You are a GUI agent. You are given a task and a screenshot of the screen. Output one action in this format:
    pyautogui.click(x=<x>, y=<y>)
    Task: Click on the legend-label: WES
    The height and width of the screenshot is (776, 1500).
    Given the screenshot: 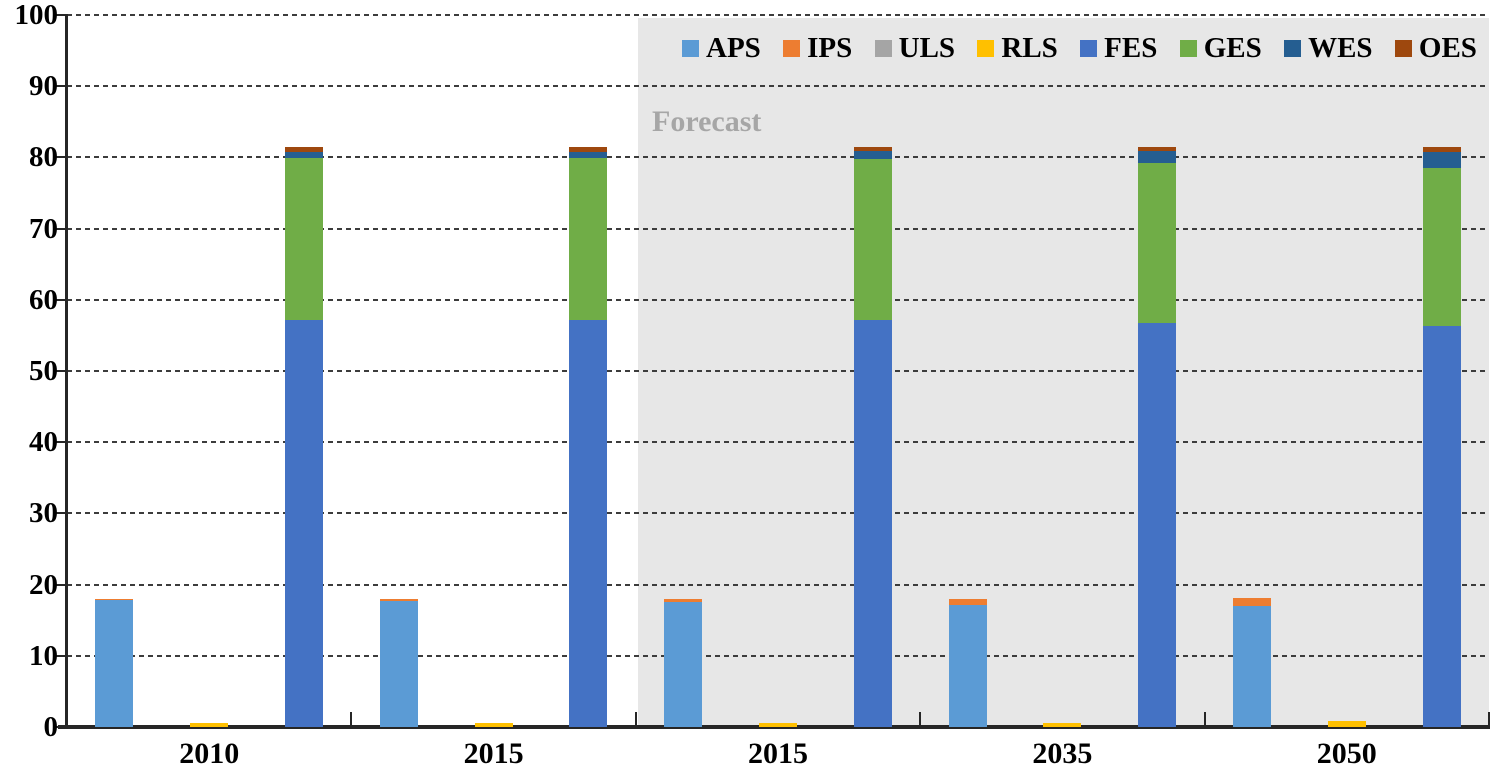 What is the action you would take?
    pyautogui.click(x=1340, y=48)
    